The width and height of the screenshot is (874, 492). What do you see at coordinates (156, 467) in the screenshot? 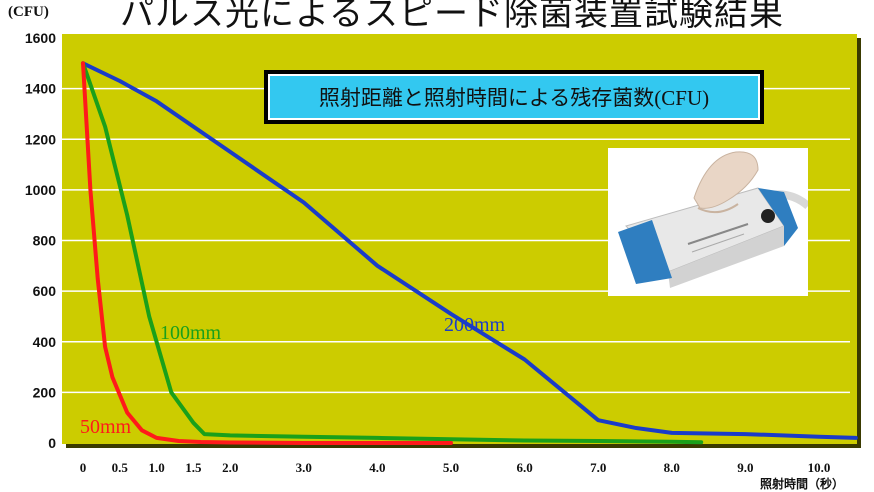
I see `x-tick-label: 1.0` at bounding box center [156, 467].